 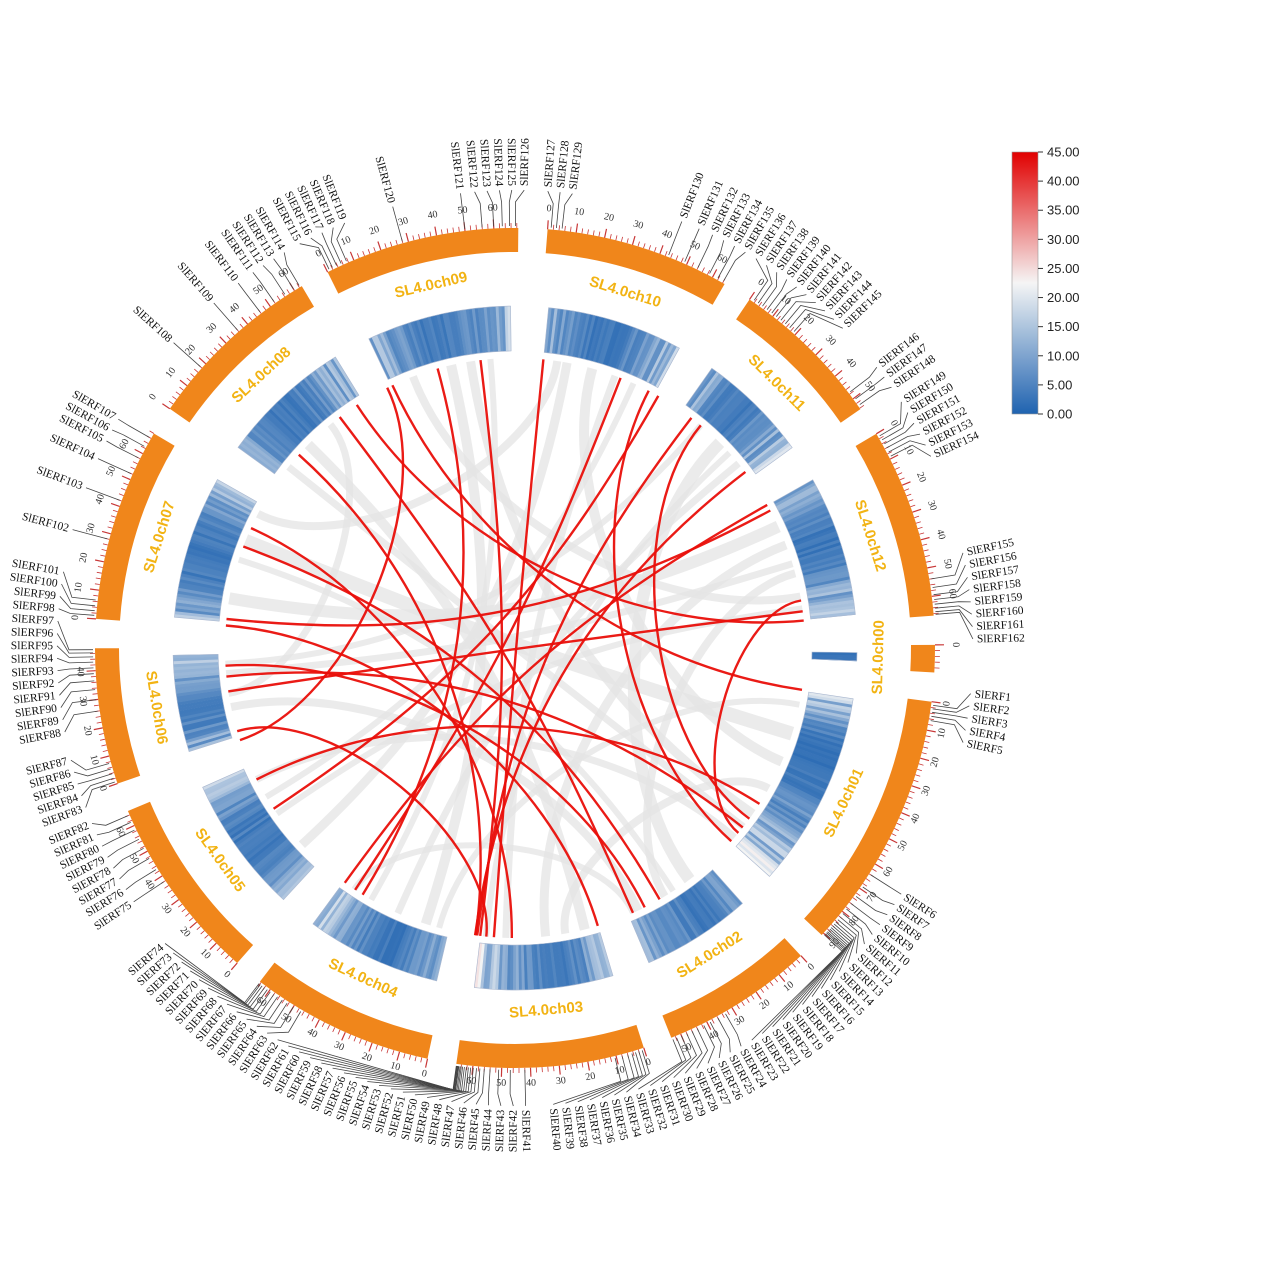 What do you see at coordinates (46, 523) in the screenshot?
I see `gene-label-SlERF102: SlERF102` at bounding box center [46, 523].